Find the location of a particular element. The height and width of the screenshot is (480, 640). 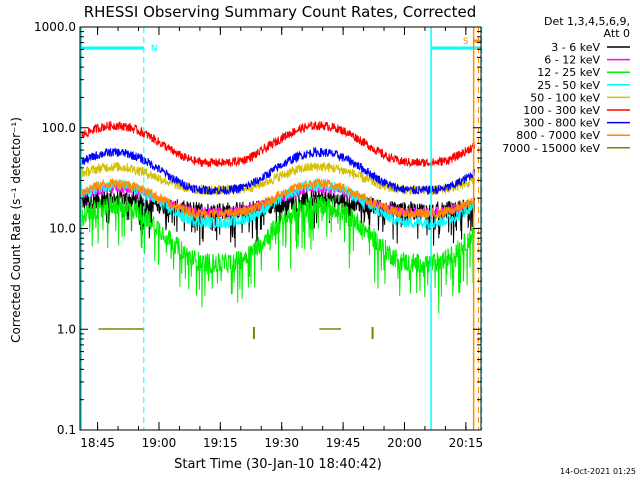

legend-label: 25 - 50 keV is located at coordinates (568, 85).